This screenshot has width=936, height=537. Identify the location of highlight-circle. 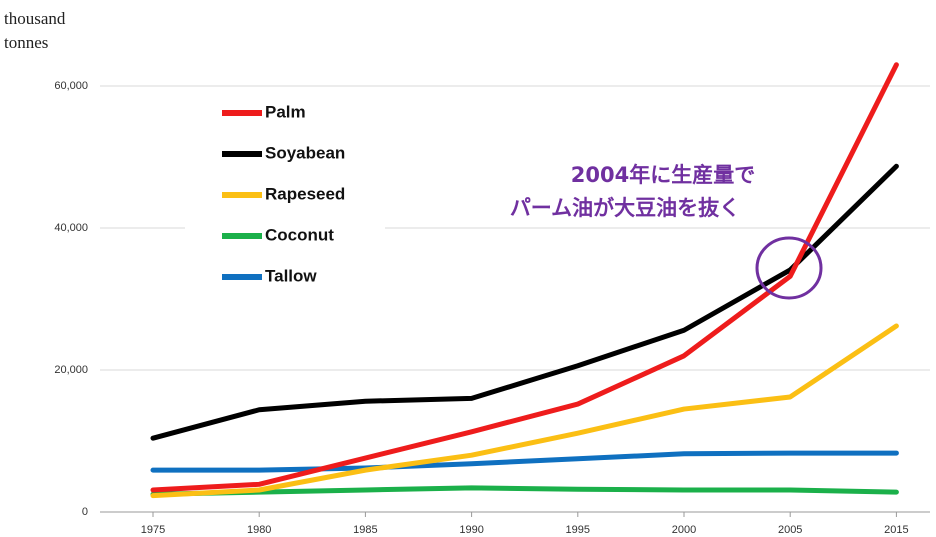
(789, 268).